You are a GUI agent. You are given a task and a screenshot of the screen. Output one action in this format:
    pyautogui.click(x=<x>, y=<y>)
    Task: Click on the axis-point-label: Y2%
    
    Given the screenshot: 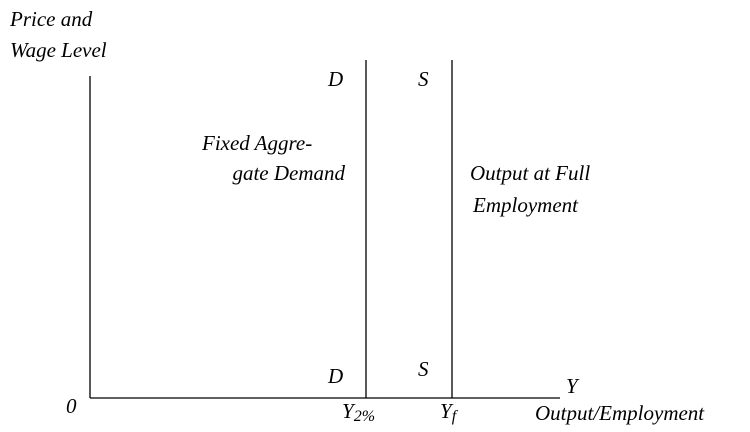 What is the action you would take?
    pyautogui.click(x=358, y=412)
    